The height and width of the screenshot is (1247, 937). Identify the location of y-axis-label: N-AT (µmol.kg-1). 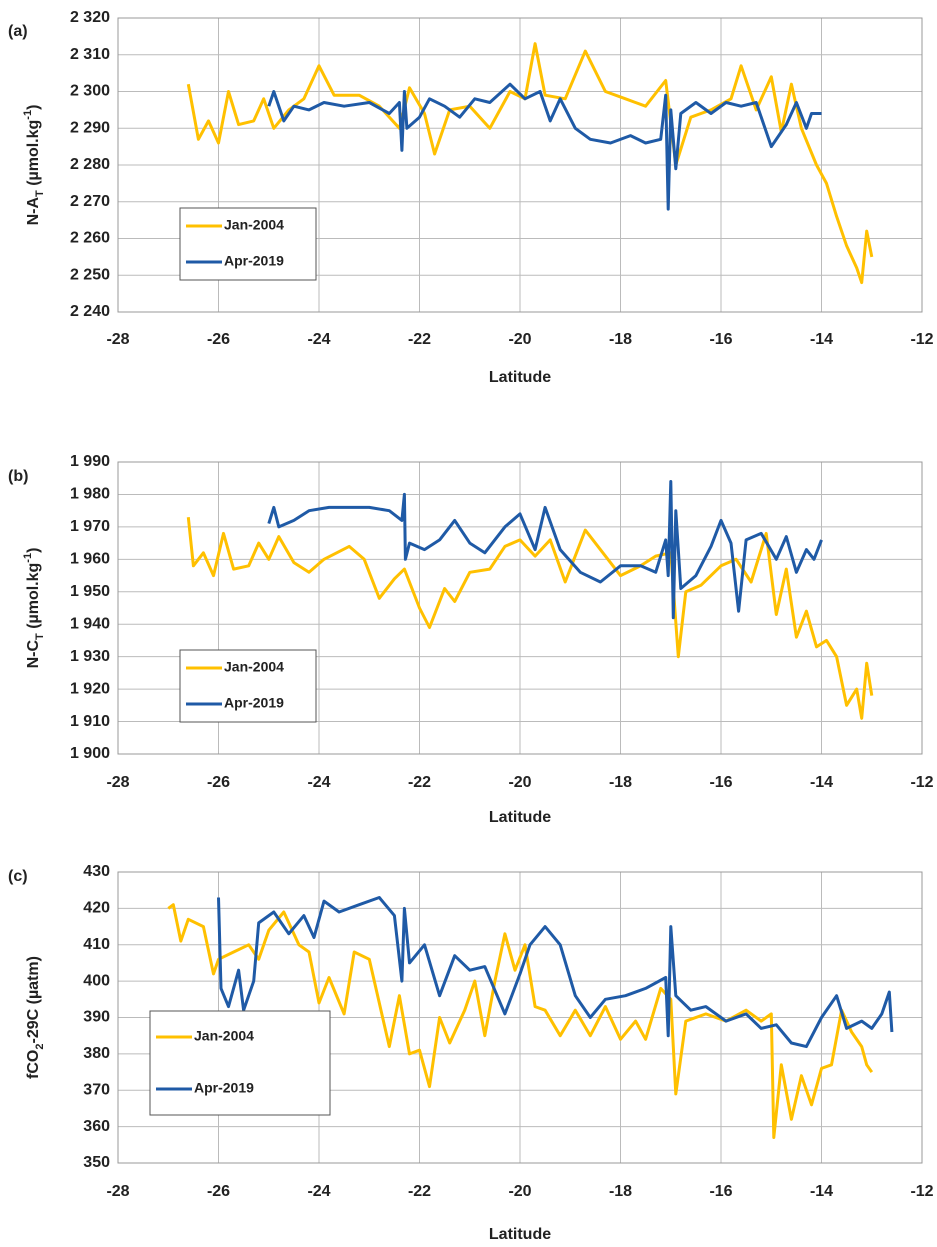
(34, 165).